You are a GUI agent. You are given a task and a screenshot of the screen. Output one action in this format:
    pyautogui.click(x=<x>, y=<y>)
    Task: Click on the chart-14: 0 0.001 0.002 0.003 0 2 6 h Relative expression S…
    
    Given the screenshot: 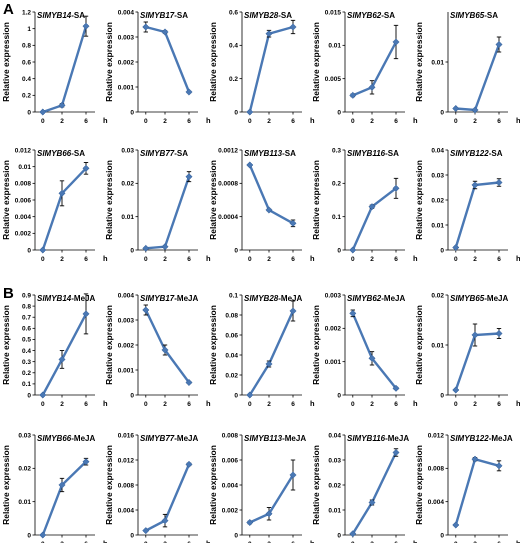 What is the action you would take?
    pyautogui.click(x=364, y=350)
    